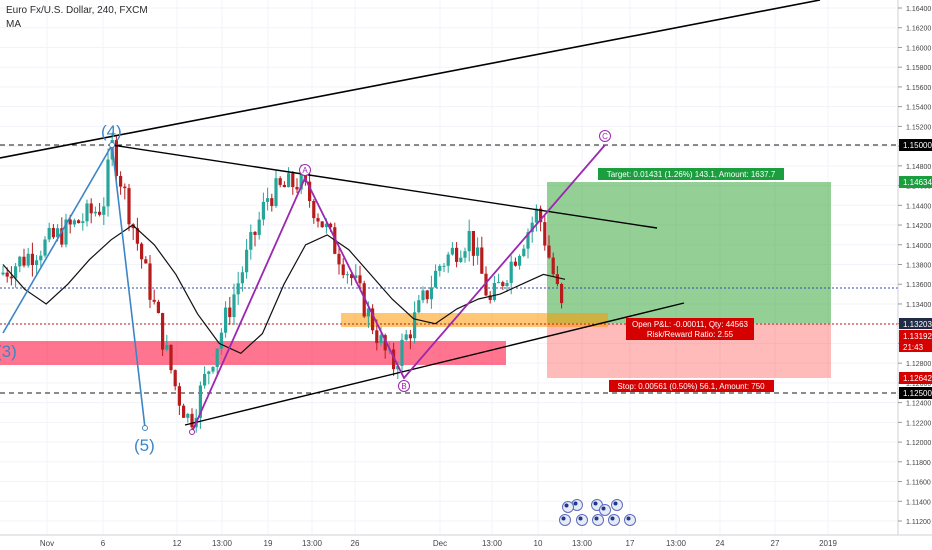  I want to click on ma-indicator-label: MA, so click(13, 24).